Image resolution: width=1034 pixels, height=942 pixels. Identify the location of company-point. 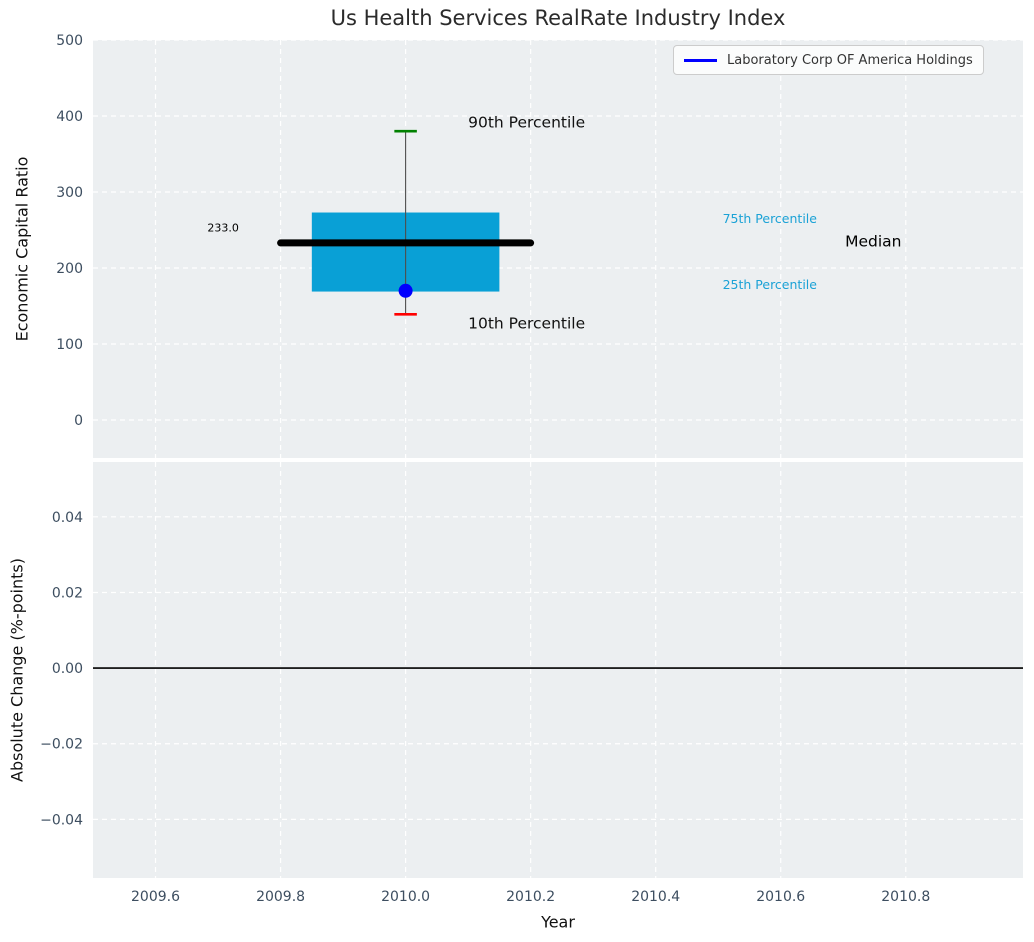
(405, 290).